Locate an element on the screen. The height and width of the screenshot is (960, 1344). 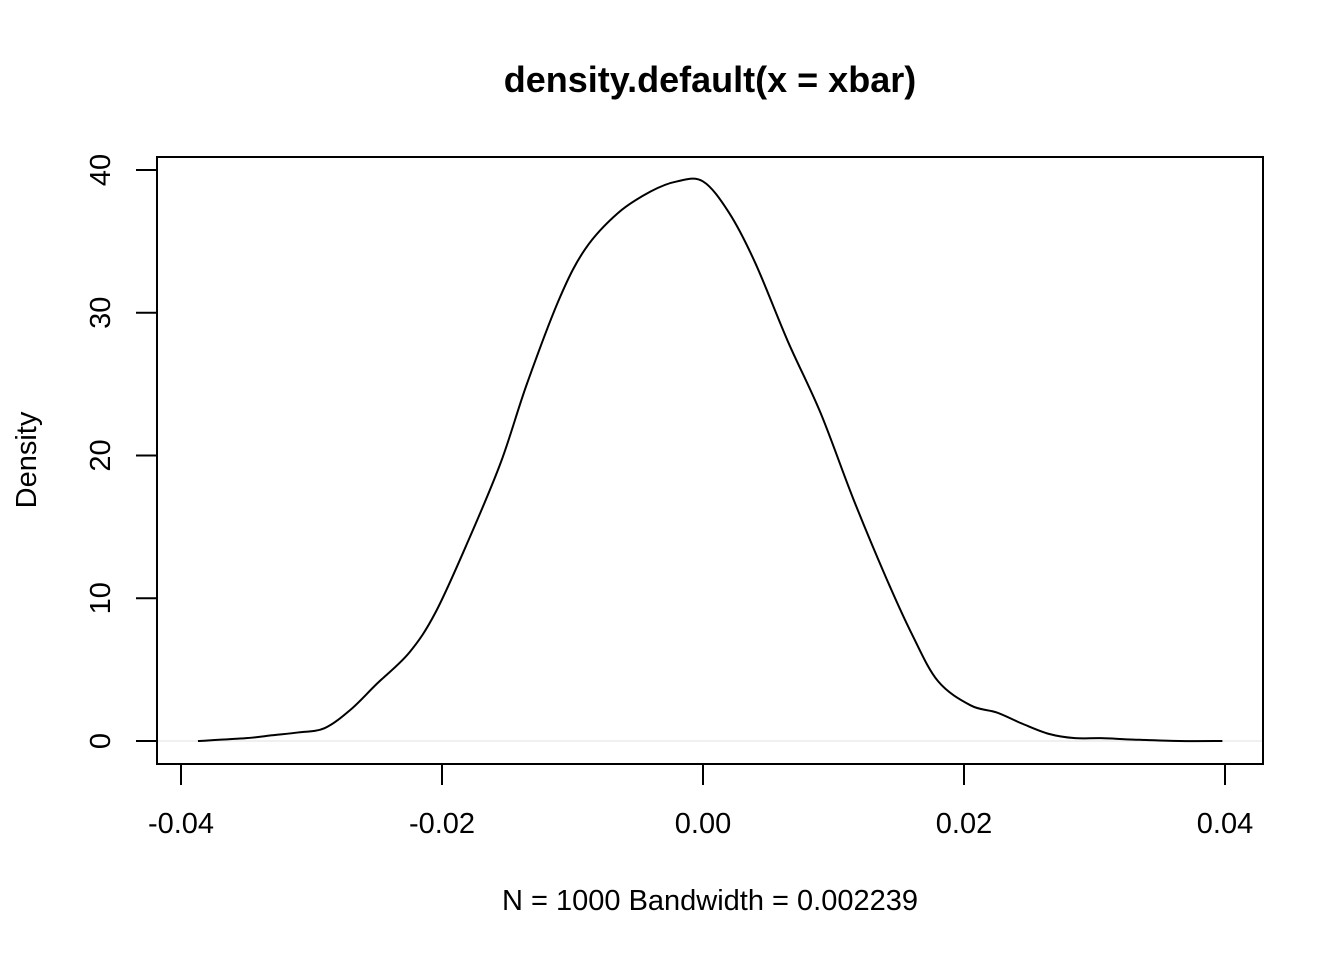
y-tick-label: 40 is located at coordinates (101, 170).